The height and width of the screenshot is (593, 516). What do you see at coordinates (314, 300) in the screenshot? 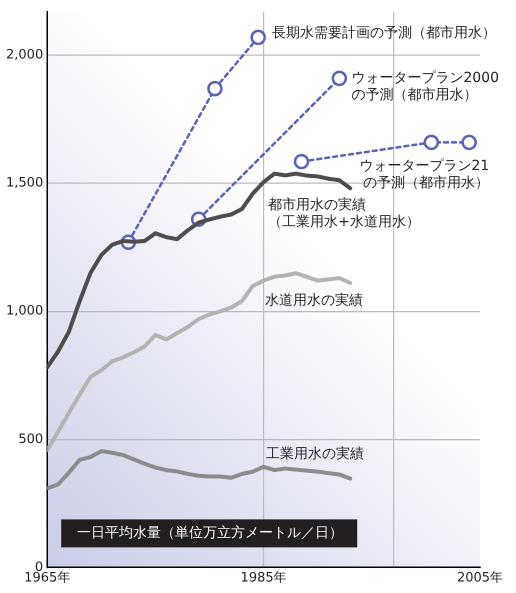
I see `series-label: 水道用水の実績` at bounding box center [314, 300].